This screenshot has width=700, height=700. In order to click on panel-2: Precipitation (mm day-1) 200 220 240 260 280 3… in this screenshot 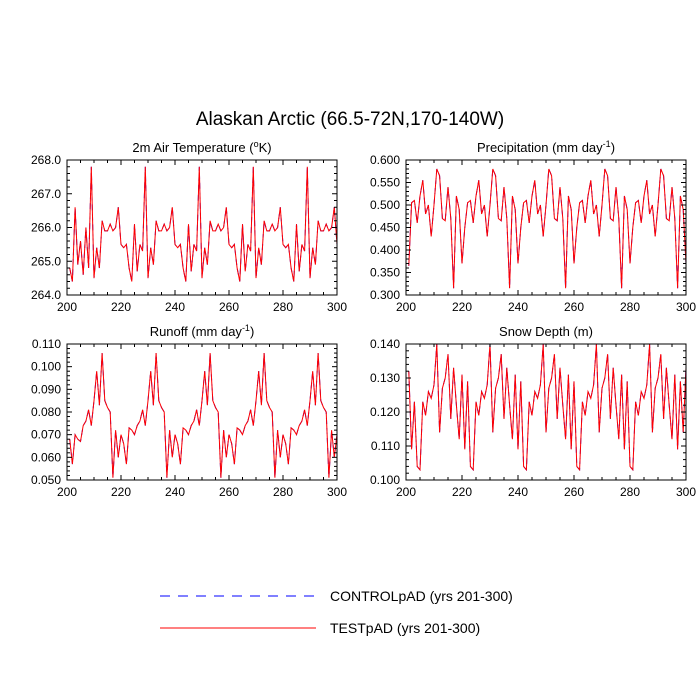, I will do `click(533, 226)`.